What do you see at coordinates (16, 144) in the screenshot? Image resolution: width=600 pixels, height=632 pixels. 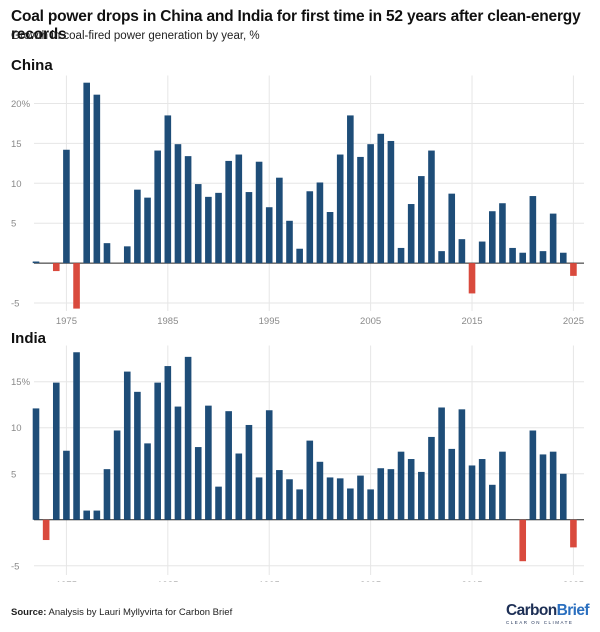 I see `china-ytick-label: 15` at bounding box center [16, 144].